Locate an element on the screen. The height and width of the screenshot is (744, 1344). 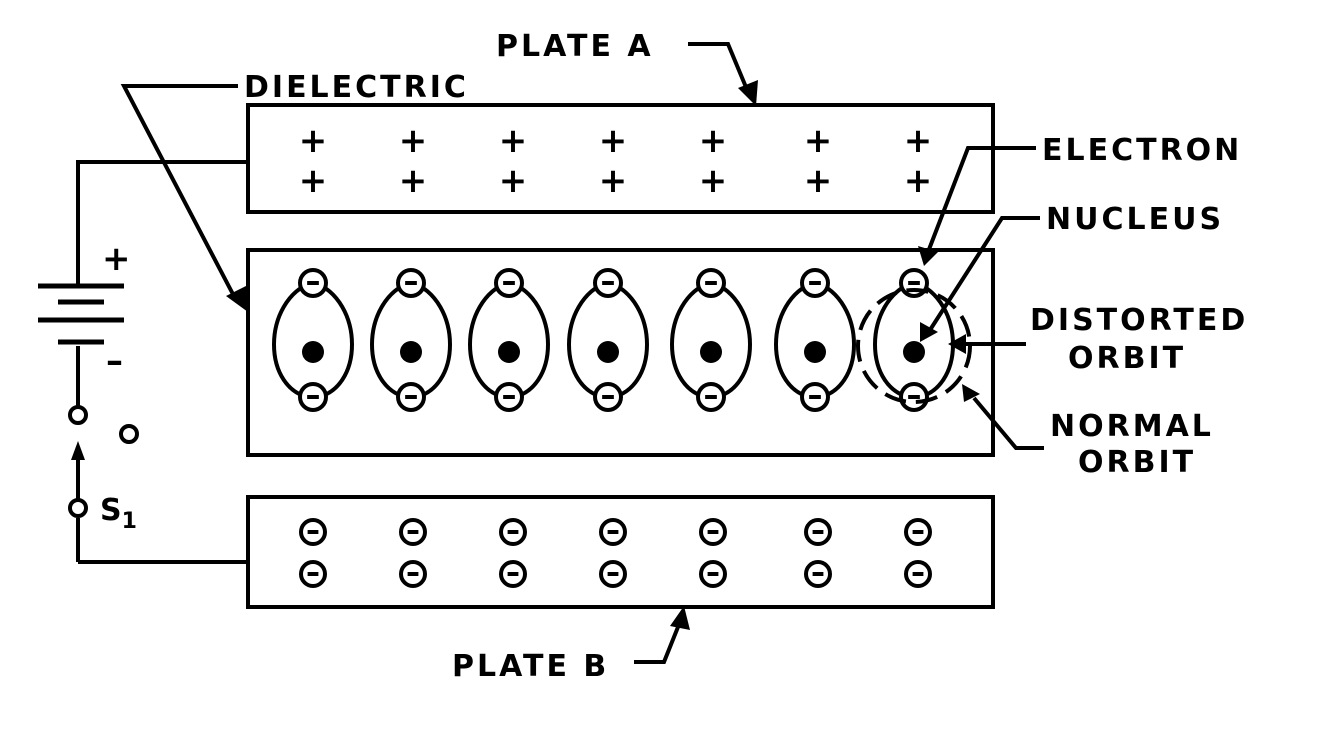
battery is located at coordinates (81, 314).